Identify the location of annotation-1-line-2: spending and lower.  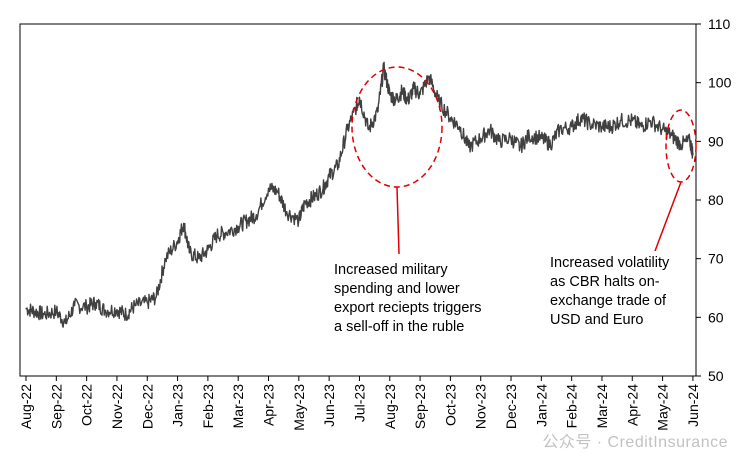
(397, 289).